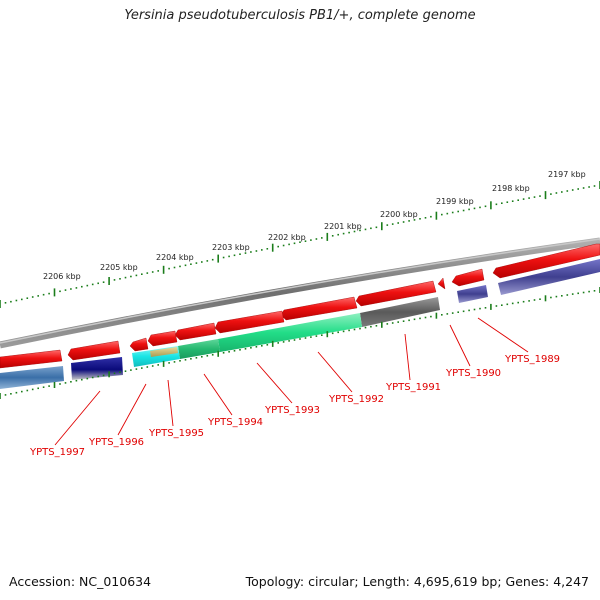 This screenshot has width=600, height=600. I want to click on feature-block-navy, so click(97, 368).